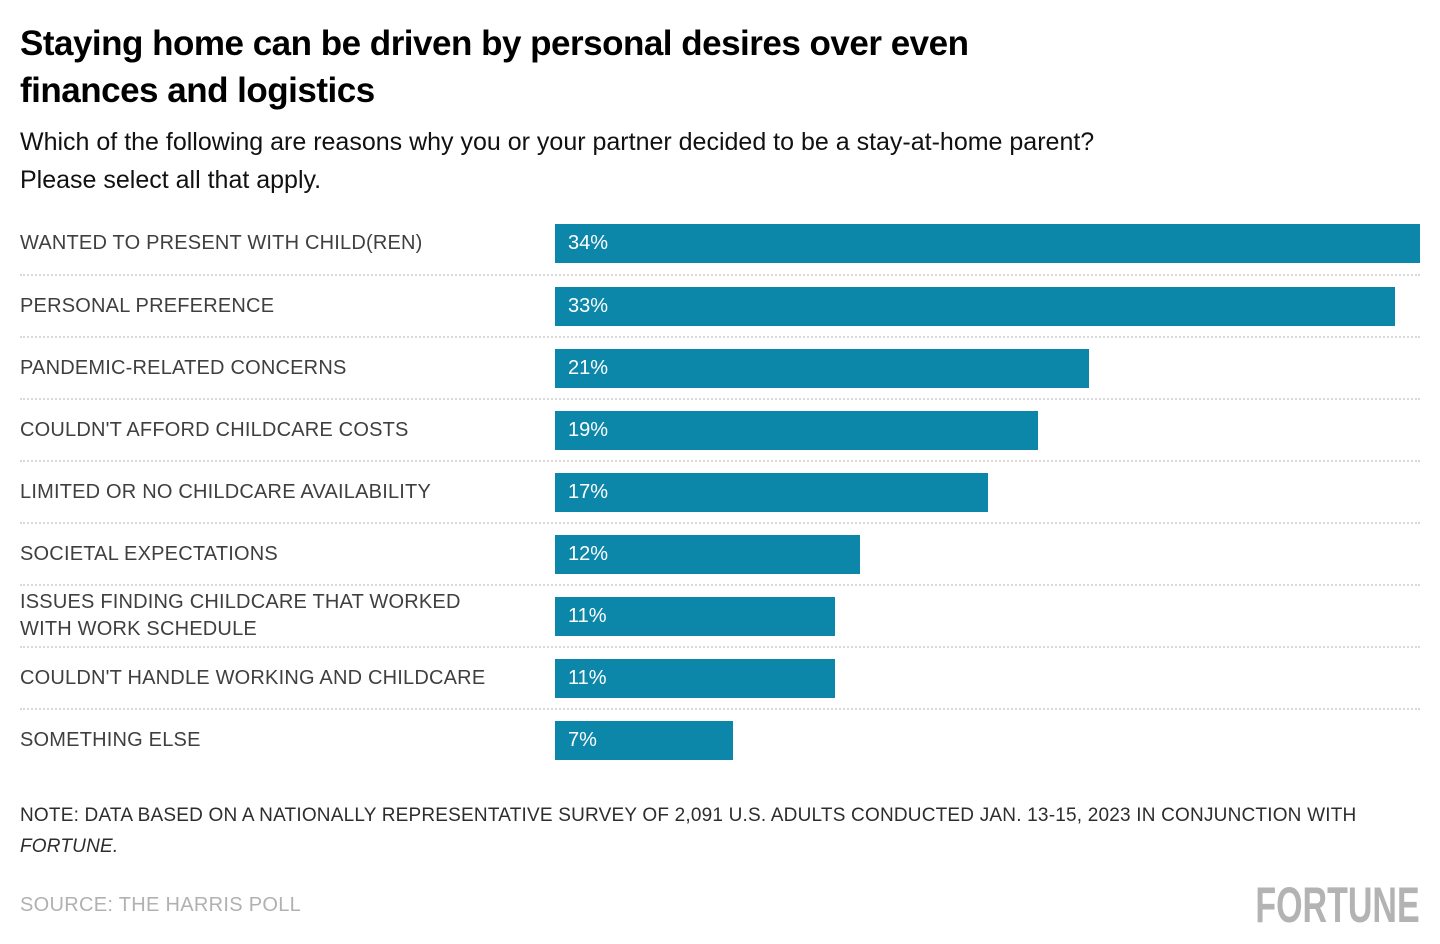 This screenshot has height=944, width=1440. I want to click on bar-track: 19%, so click(987, 430).